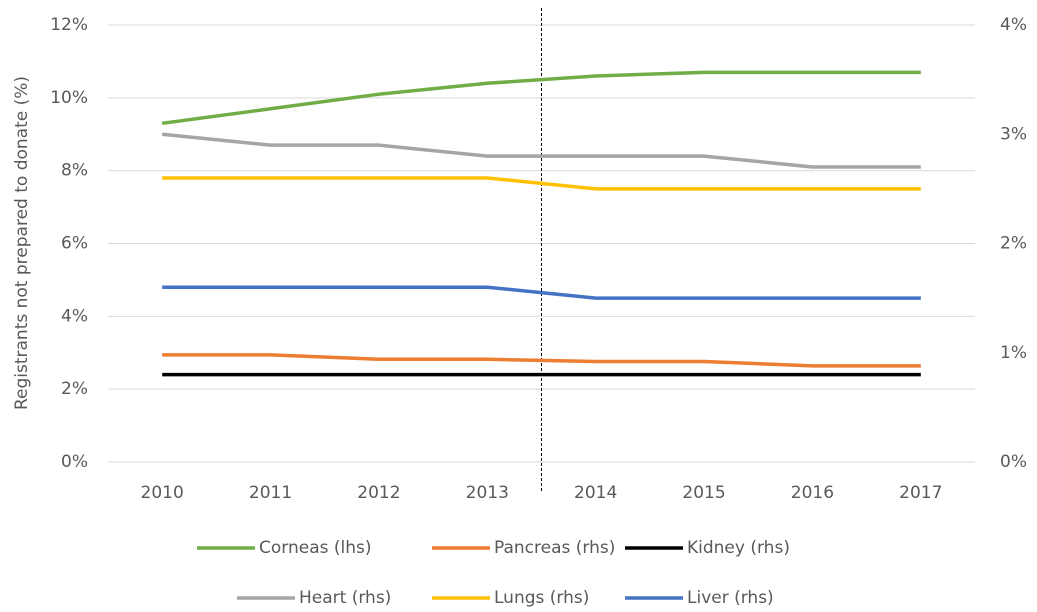 This screenshot has width=1037, height=612. Describe the element at coordinates (703, 493) in the screenshot. I see `x-tick-label: 2015` at that location.